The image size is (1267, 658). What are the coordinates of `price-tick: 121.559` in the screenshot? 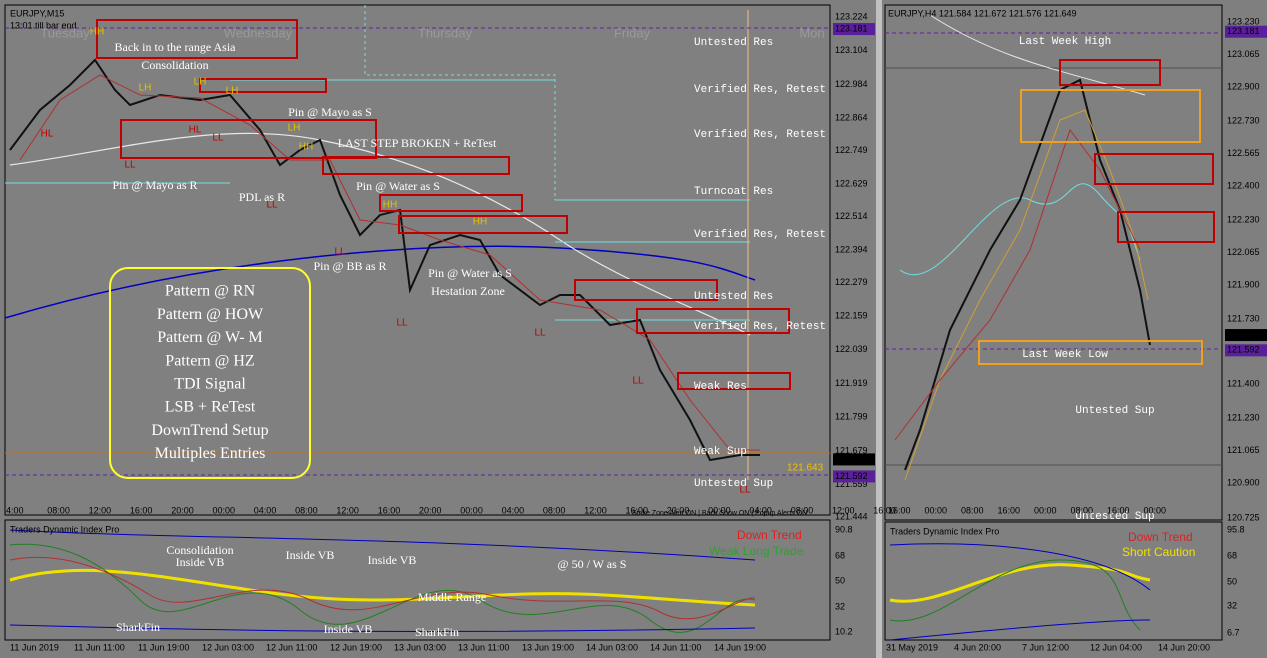 It's located at (851, 484).